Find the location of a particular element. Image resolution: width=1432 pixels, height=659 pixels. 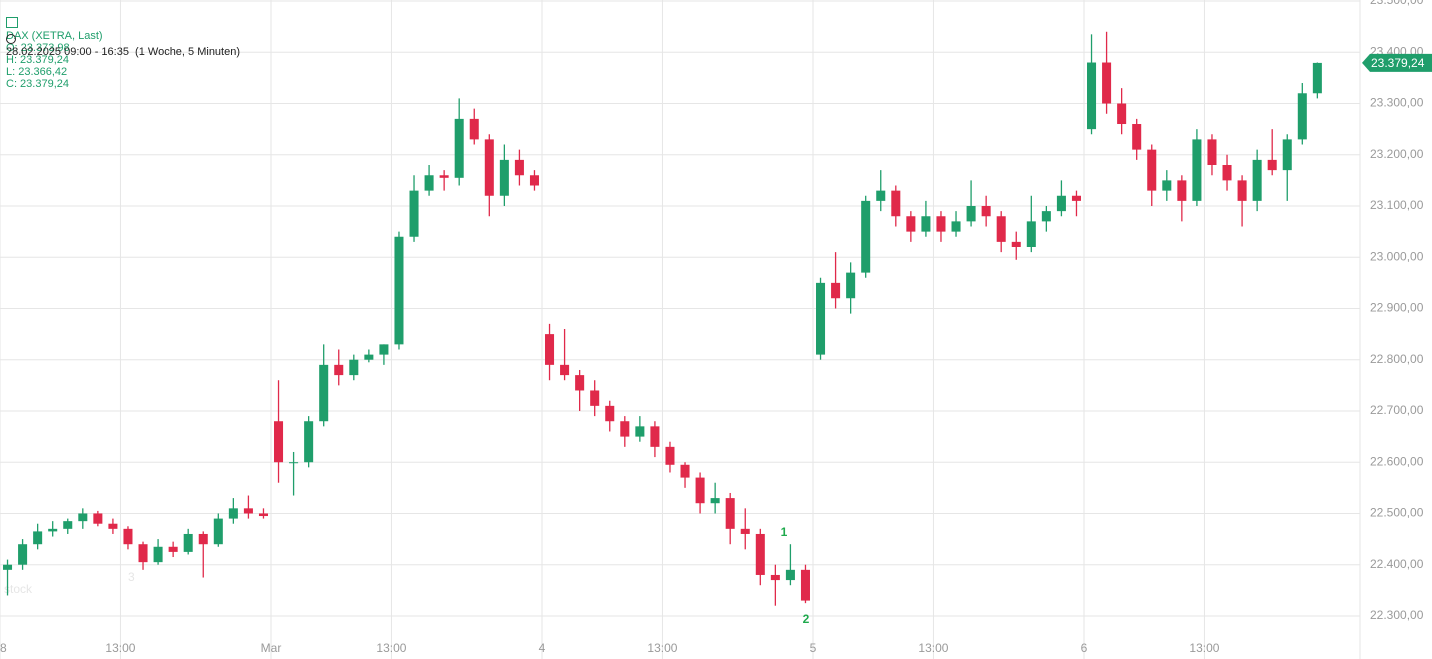

y-tick-label: 22.600,00 is located at coordinates (1397, 461).